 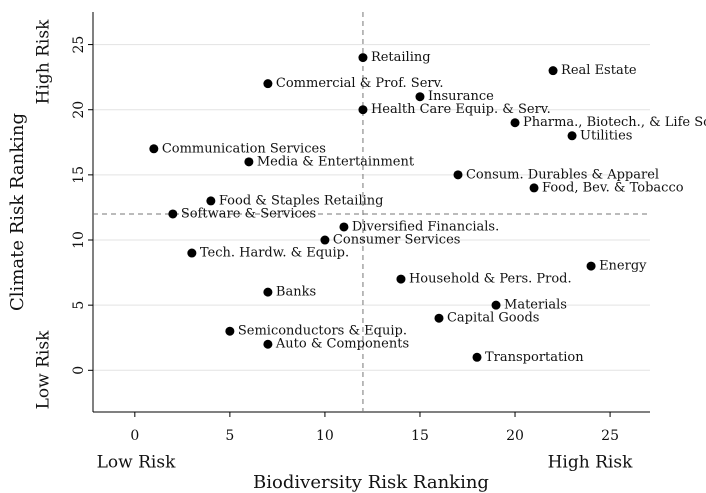 What do you see at coordinates (244, 148) in the screenshot?
I see `point-label: Communication Services` at bounding box center [244, 148].